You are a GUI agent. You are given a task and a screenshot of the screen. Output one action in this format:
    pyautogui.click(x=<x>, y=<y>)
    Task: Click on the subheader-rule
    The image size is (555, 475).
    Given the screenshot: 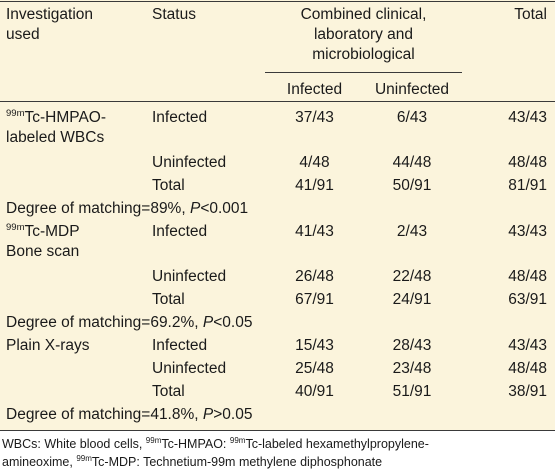 What is the action you would take?
    pyautogui.click(x=363, y=72)
    